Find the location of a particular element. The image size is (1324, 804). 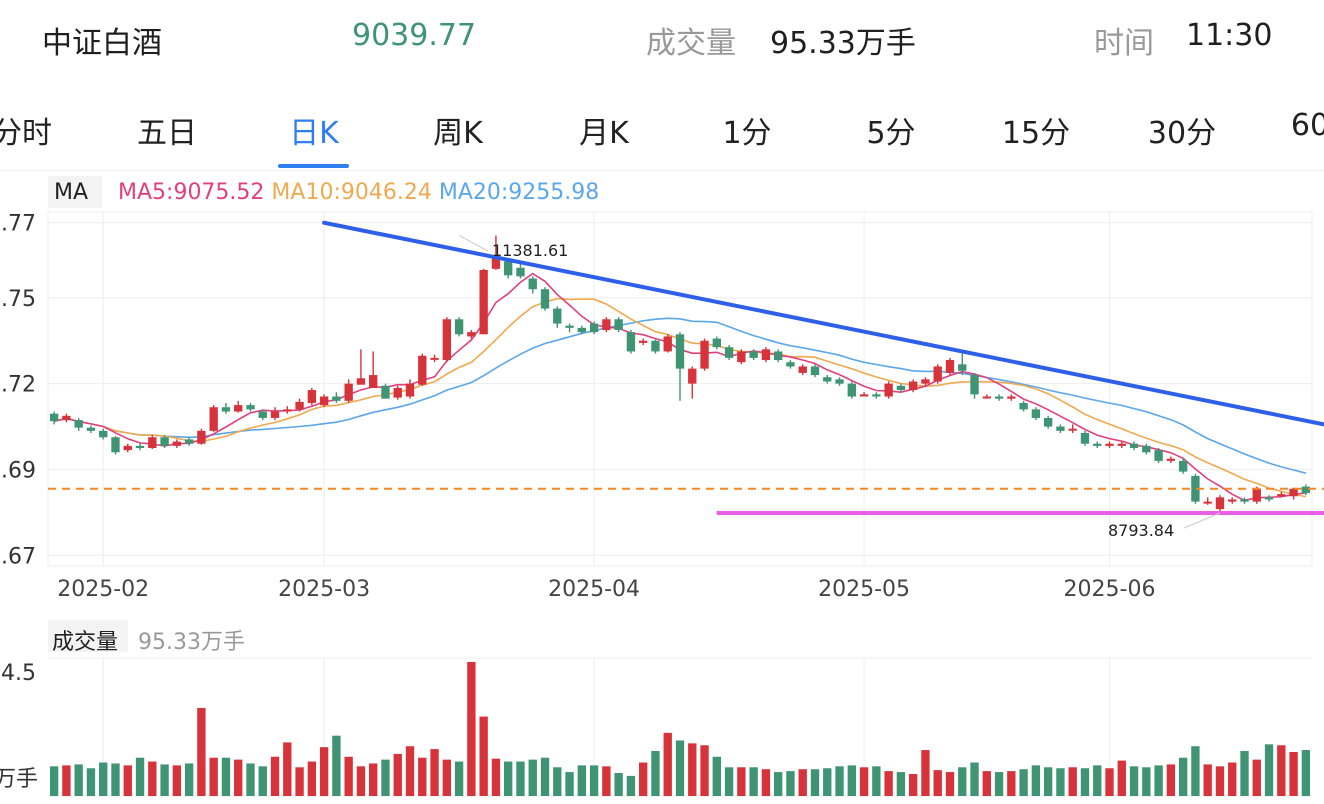

ma-legend-box is located at coordinates (75, 192).